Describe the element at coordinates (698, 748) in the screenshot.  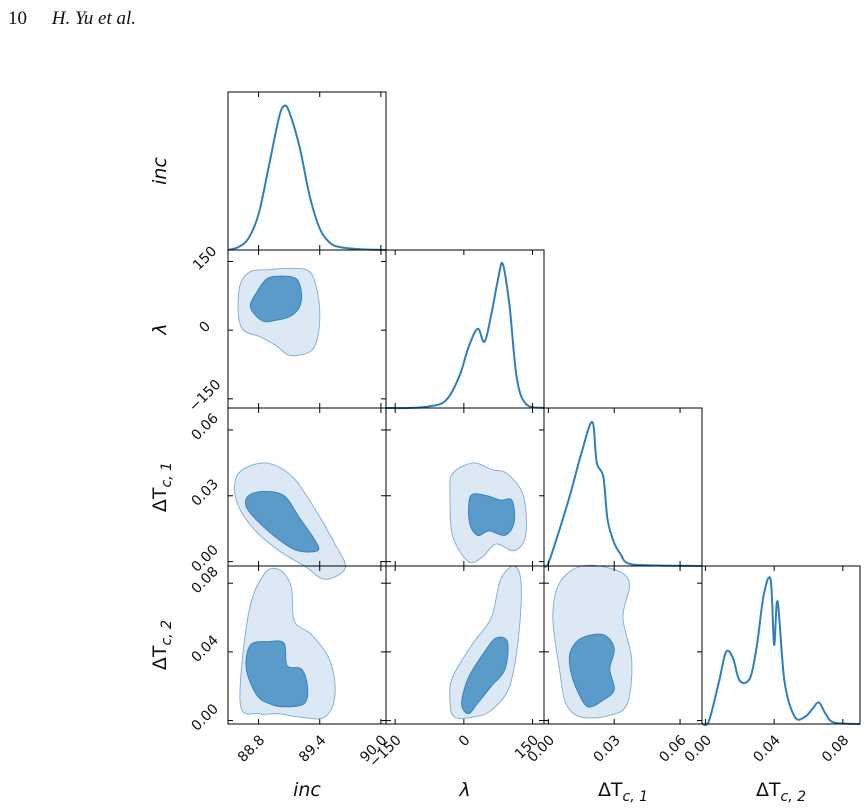
I see `x-tick-label: 0.00` at that location.